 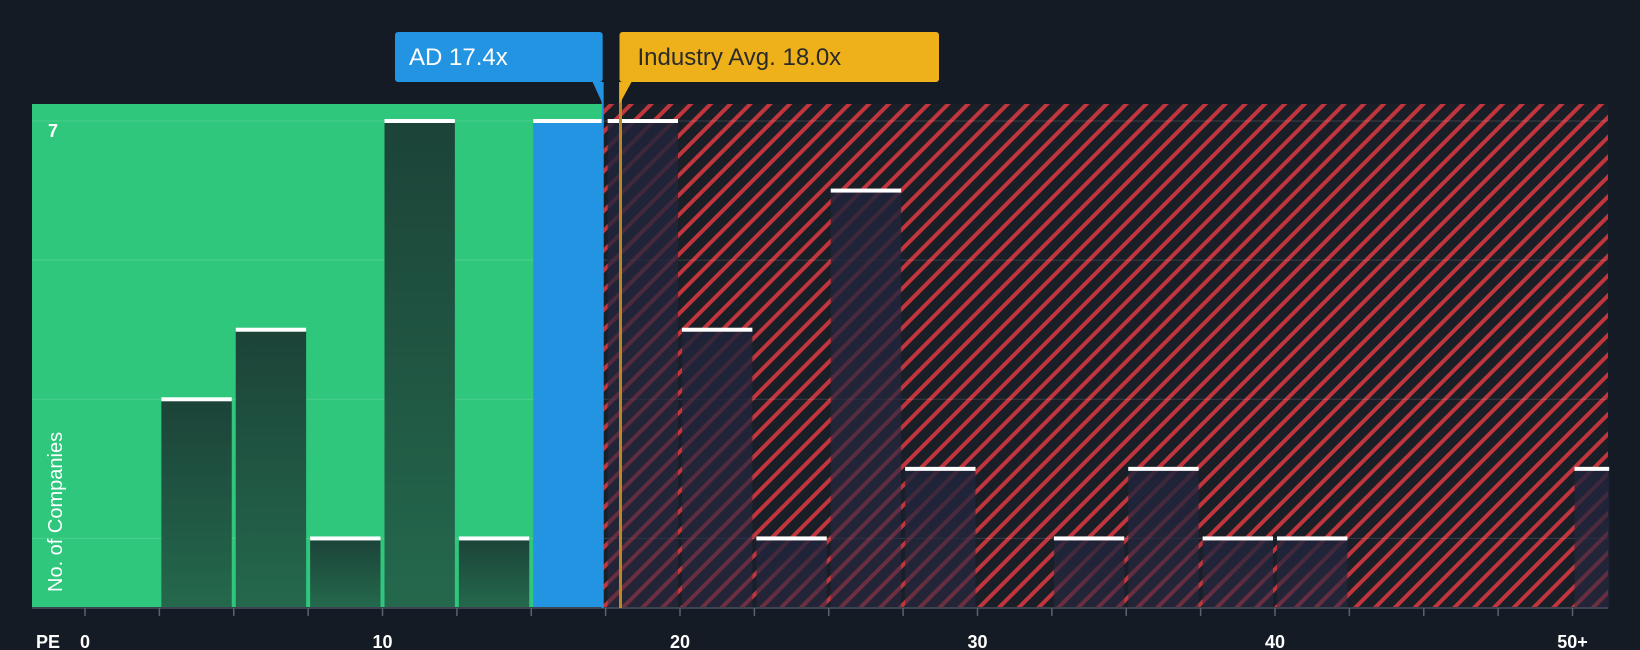 I want to click on x-tick-label: 30, so click(x=977, y=641).